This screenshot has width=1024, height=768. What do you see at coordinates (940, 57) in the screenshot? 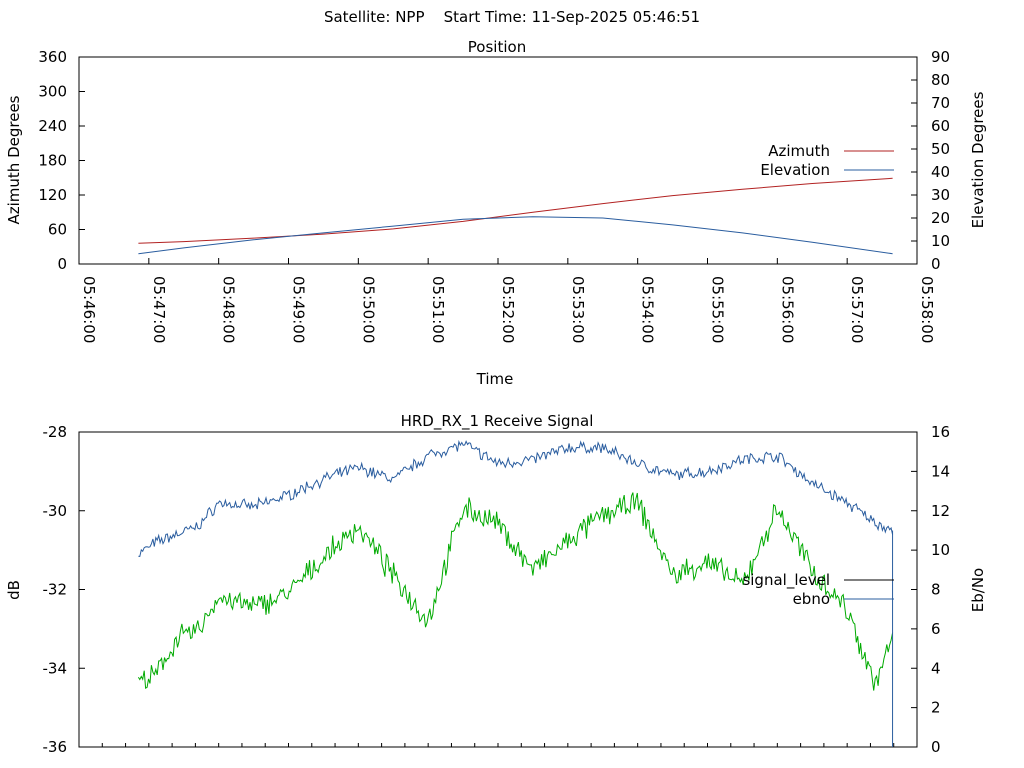
I see `elevation-tick-label: 90` at bounding box center [940, 57].